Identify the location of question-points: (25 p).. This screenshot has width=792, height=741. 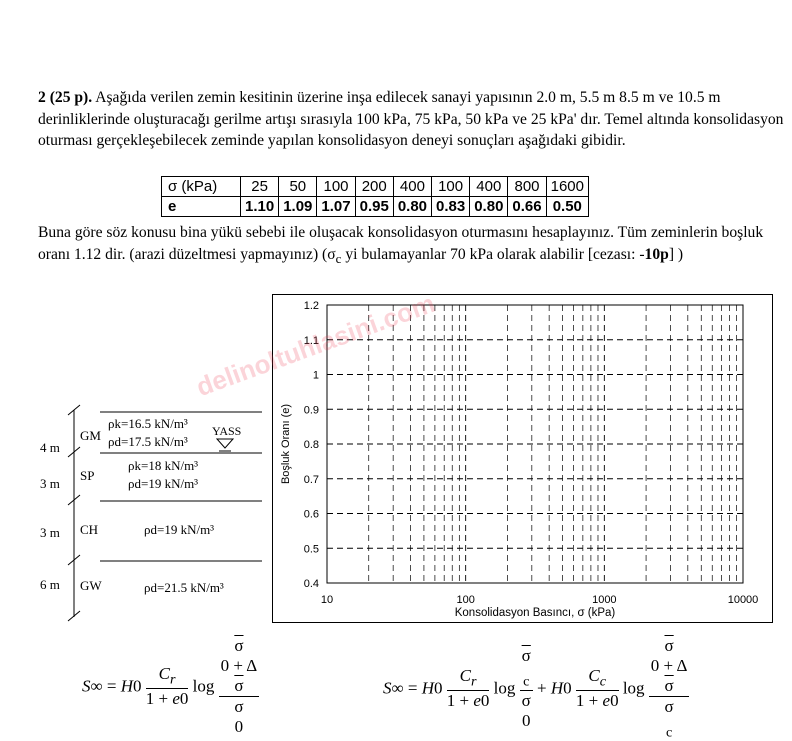
(71, 97).